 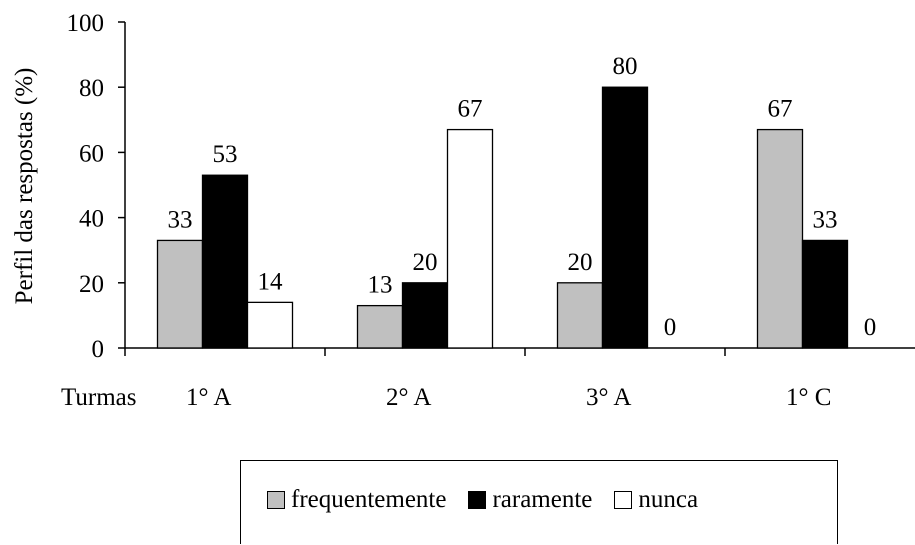 What do you see at coordinates (91, 88) in the screenshot?
I see `y-tick-label: 80` at bounding box center [91, 88].